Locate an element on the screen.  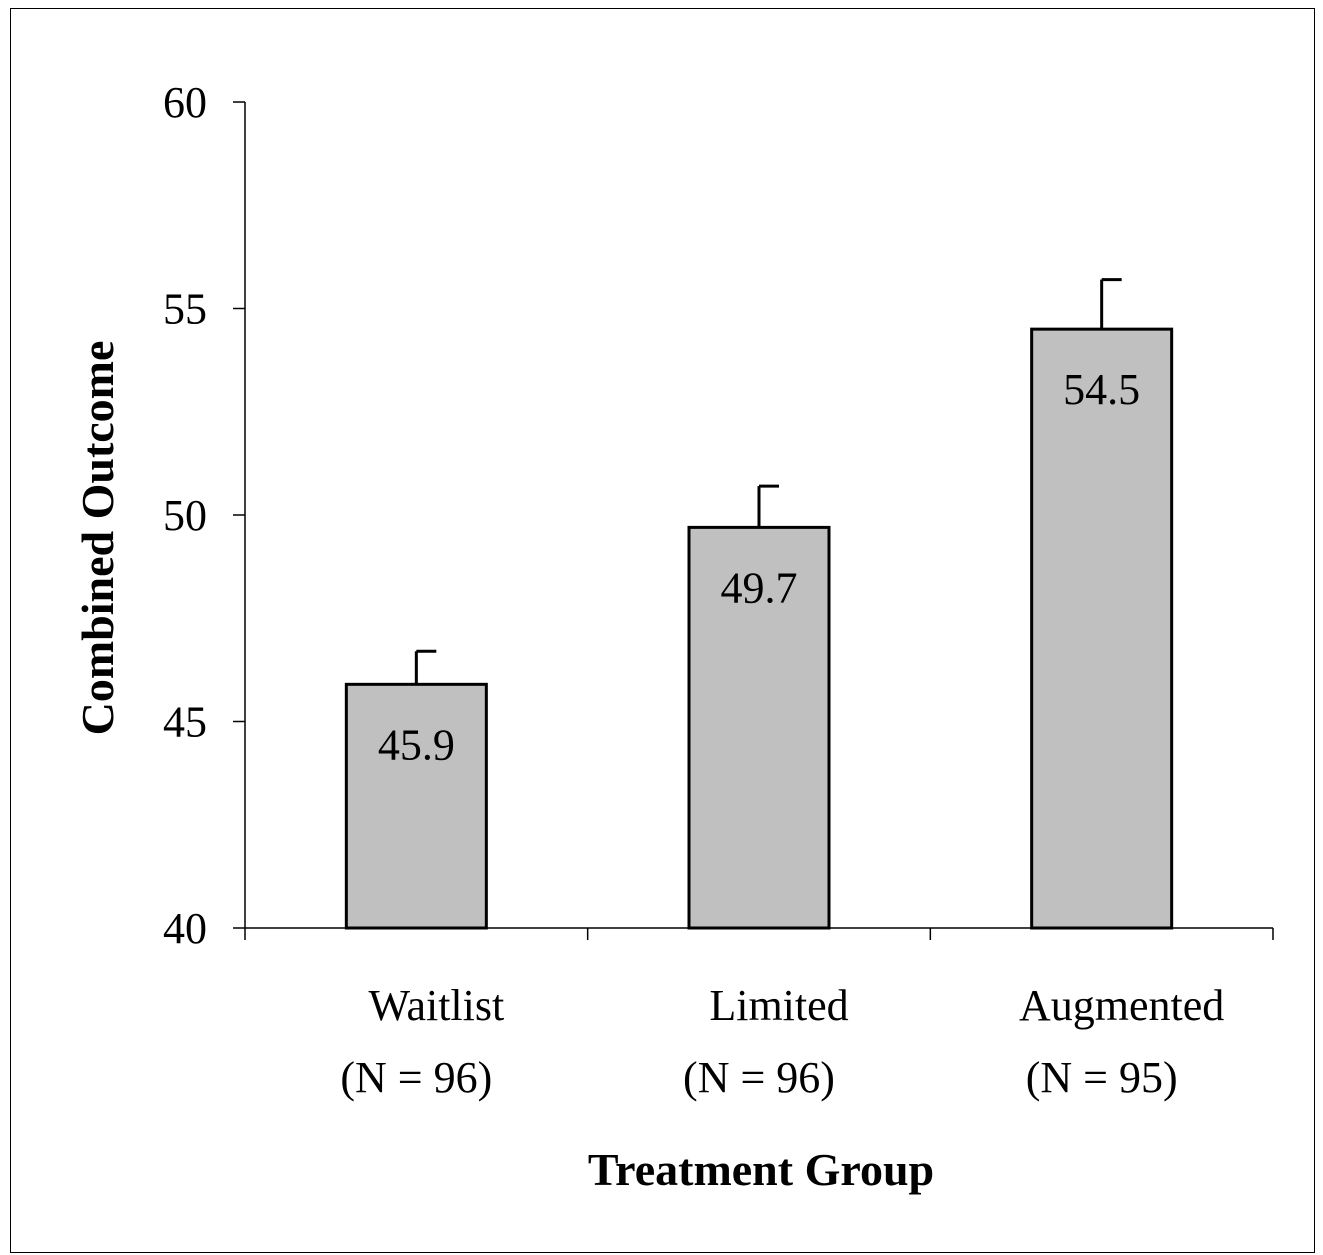
data-label: 45.9 is located at coordinates (416, 744).